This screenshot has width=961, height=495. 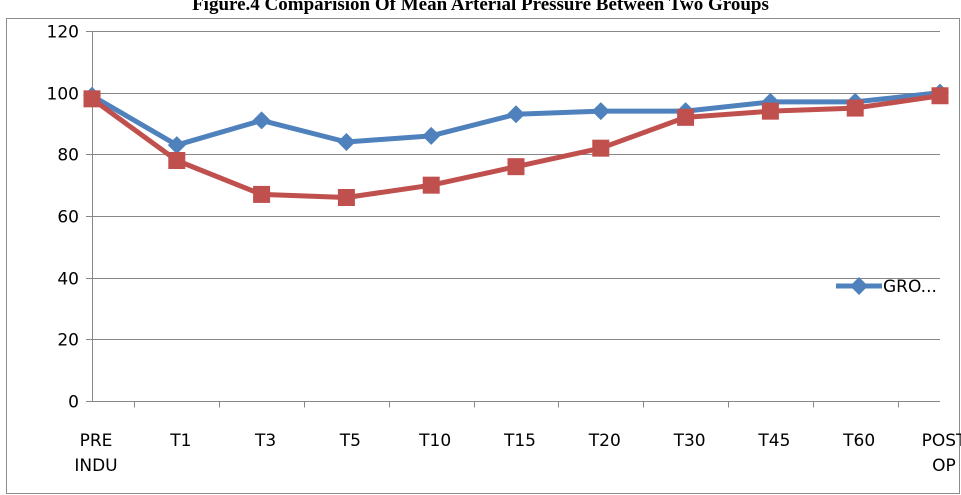 I want to click on x-tick-label: PRE, so click(x=96, y=441).